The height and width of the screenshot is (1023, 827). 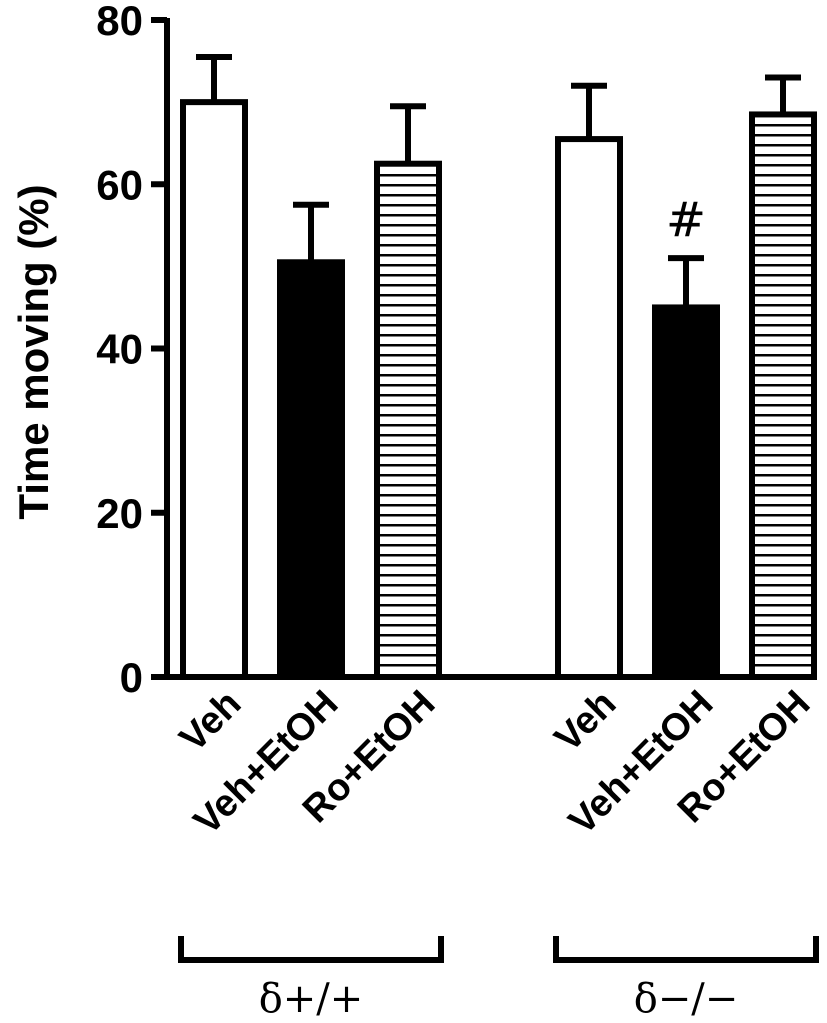 I want to click on y-tick-label: 80, so click(x=119, y=22).